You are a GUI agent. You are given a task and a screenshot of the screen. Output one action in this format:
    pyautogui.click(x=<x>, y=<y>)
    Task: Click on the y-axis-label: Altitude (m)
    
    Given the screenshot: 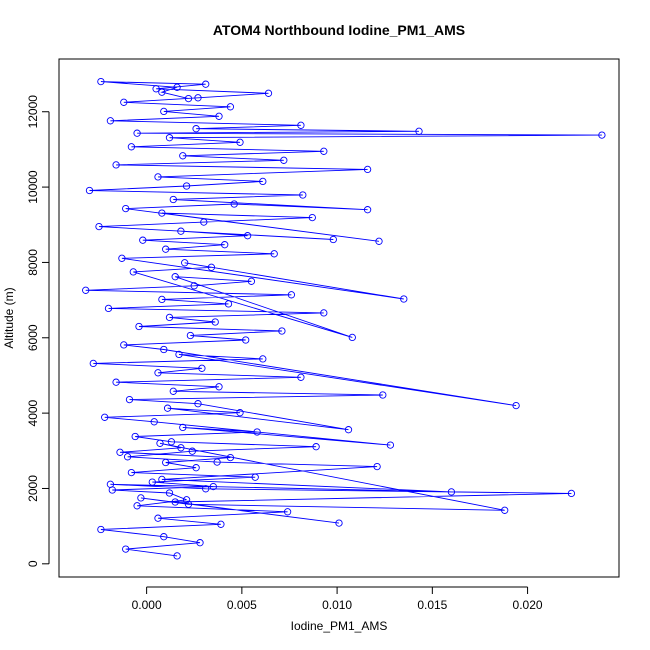 What is the action you would take?
    pyautogui.click(x=9, y=317)
    